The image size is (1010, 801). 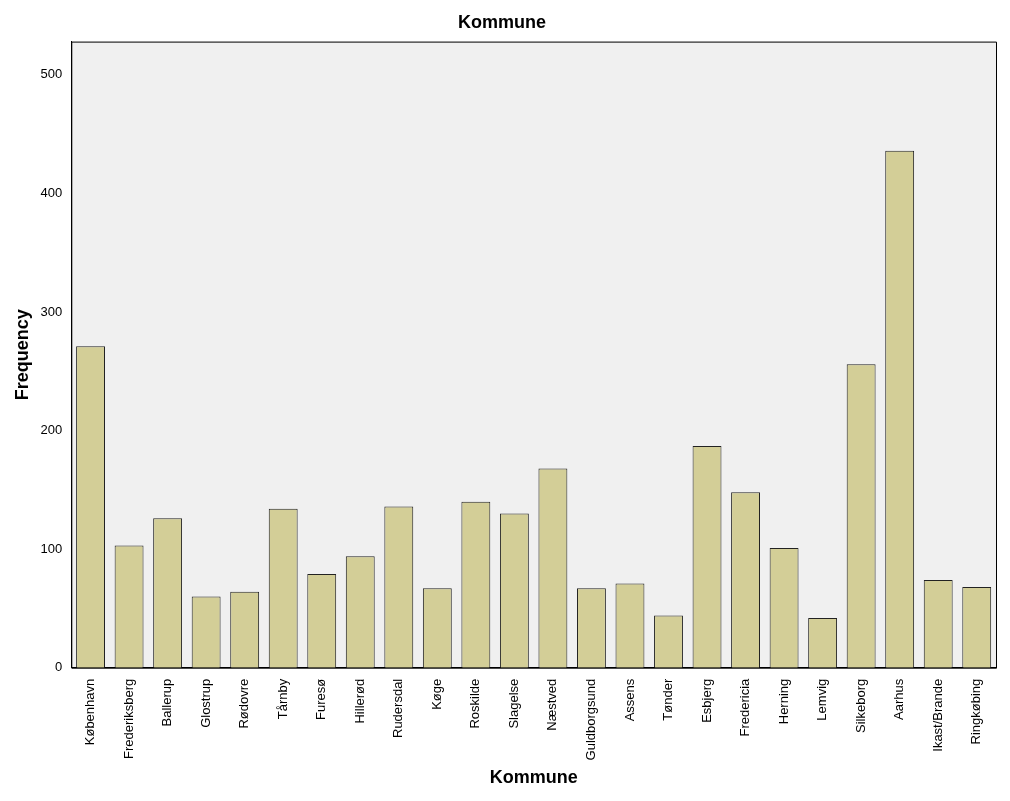 What do you see at coordinates (629, 700) in the screenshot?
I see `x-tick-label: Assens` at bounding box center [629, 700].